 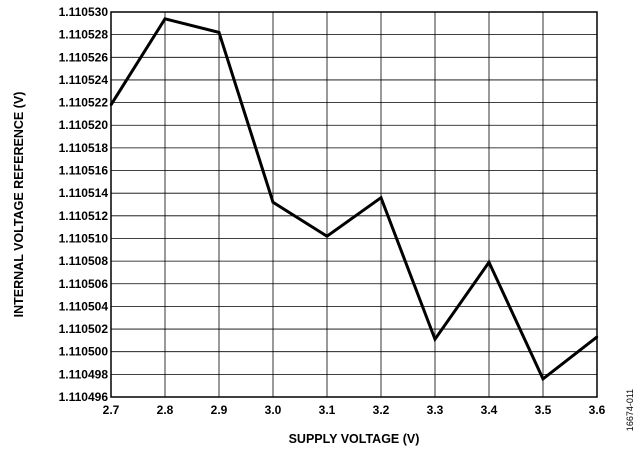 I want to click on y-tick-label: 1.110530, so click(x=84, y=12).